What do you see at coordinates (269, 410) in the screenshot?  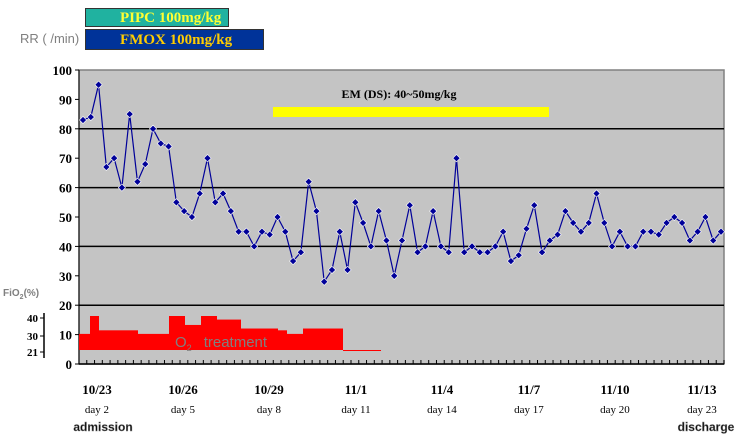 I see `x-day-label: day 8` at bounding box center [269, 410].